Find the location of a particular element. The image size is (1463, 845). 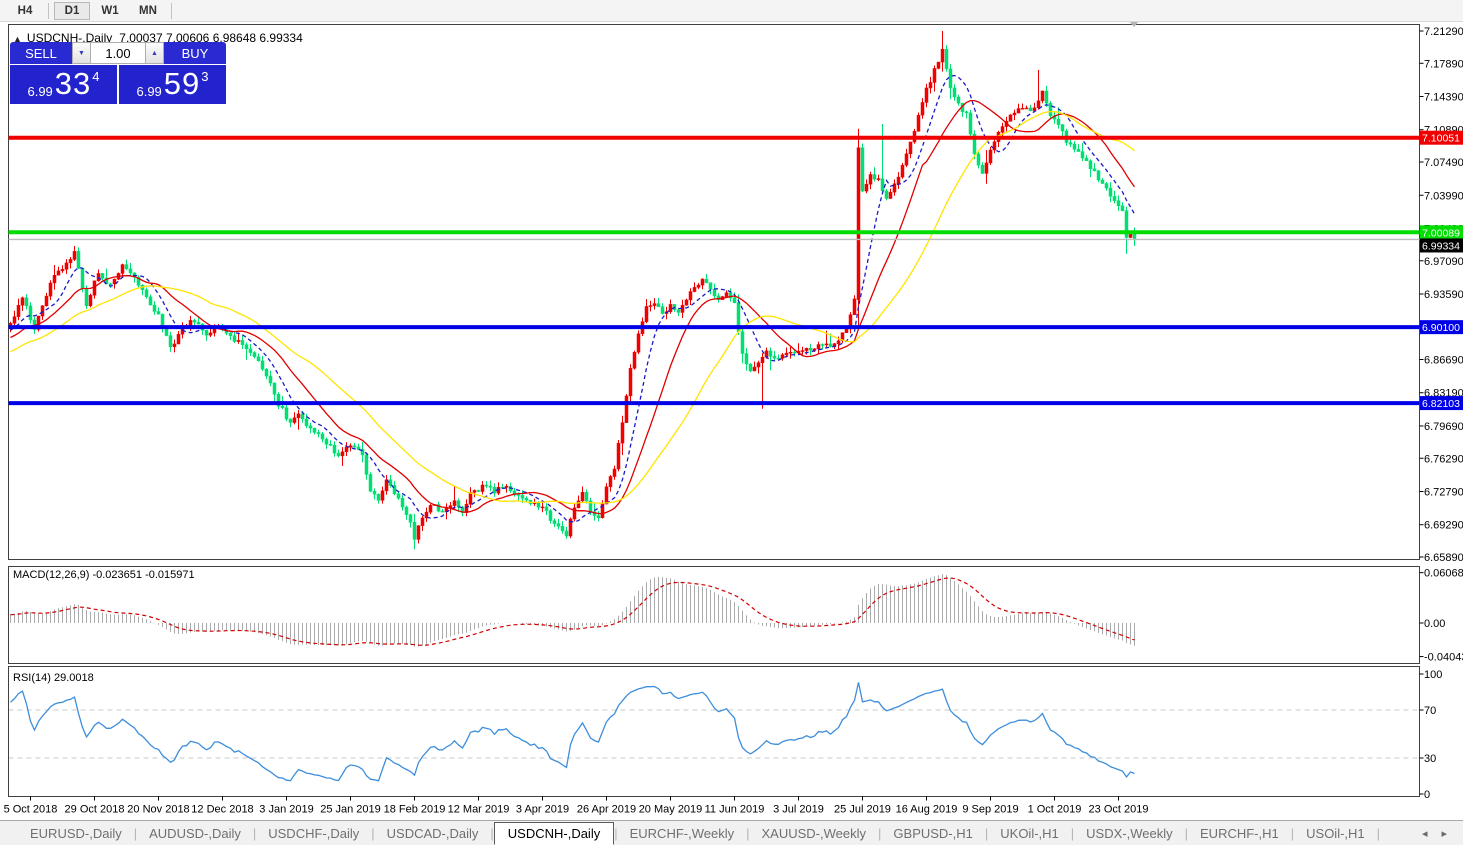

buy-price-pip: 3 is located at coordinates (205, 76).